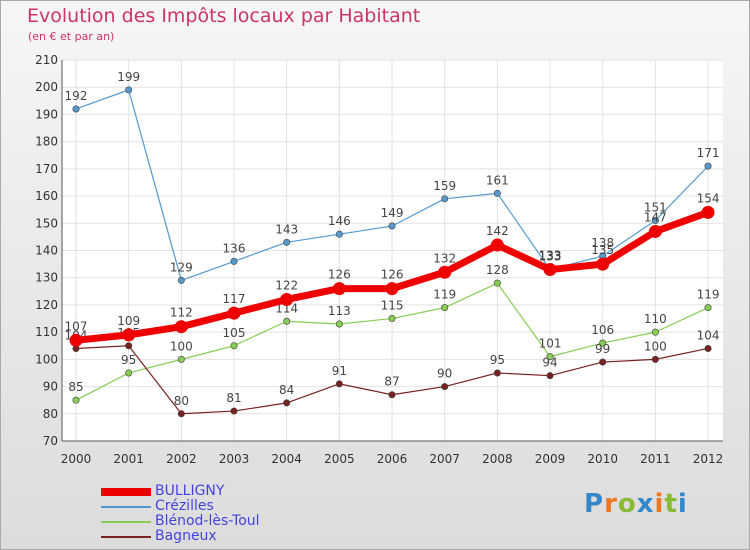 Image resolution: width=750 pixels, height=550 pixels. What do you see at coordinates (46, 251) in the screenshot?
I see `y-tick-label: 140` at bounding box center [46, 251].